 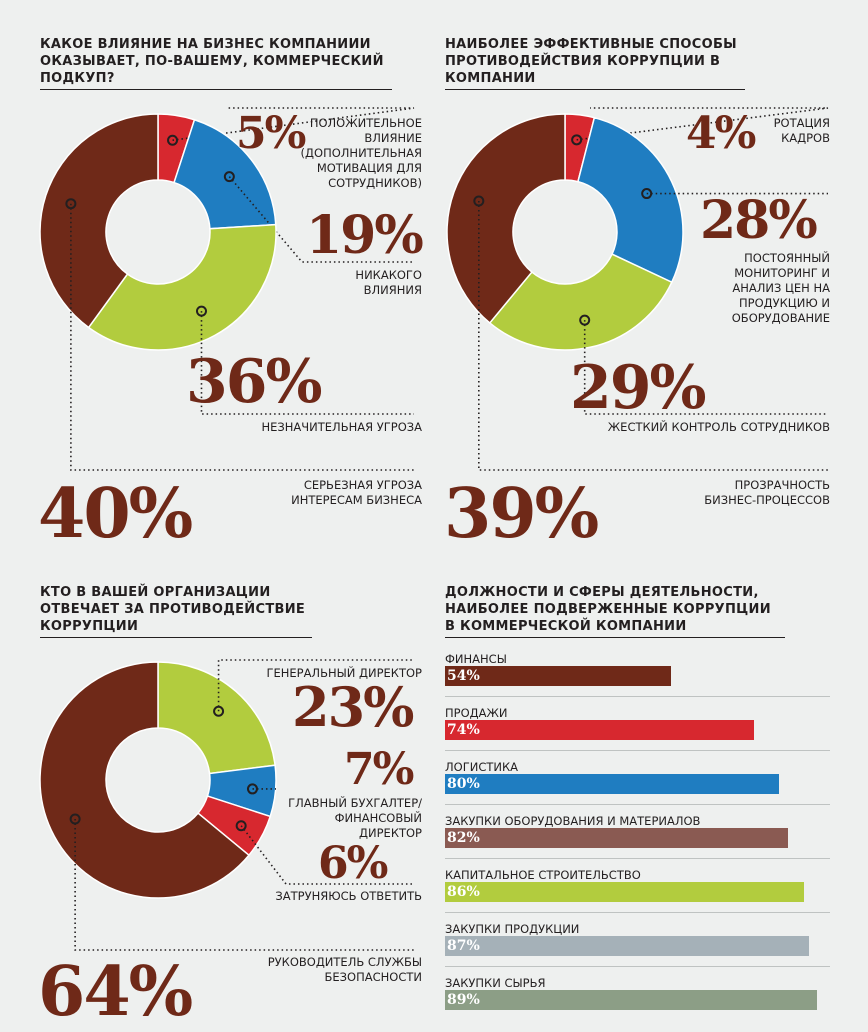 What do you see at coordinates (463, 1000) in the screenshot?
I see `bar-value-7: 89%` at bounding box center [463, 1000].